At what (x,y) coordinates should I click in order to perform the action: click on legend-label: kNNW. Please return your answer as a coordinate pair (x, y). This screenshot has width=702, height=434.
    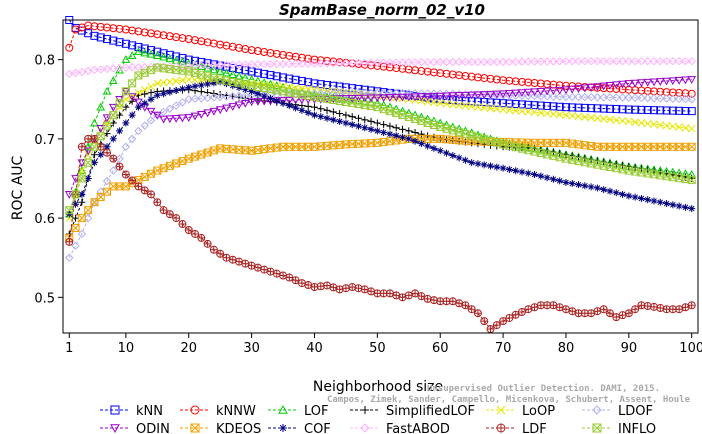
    Looking at the image, I should click on (236, 411).